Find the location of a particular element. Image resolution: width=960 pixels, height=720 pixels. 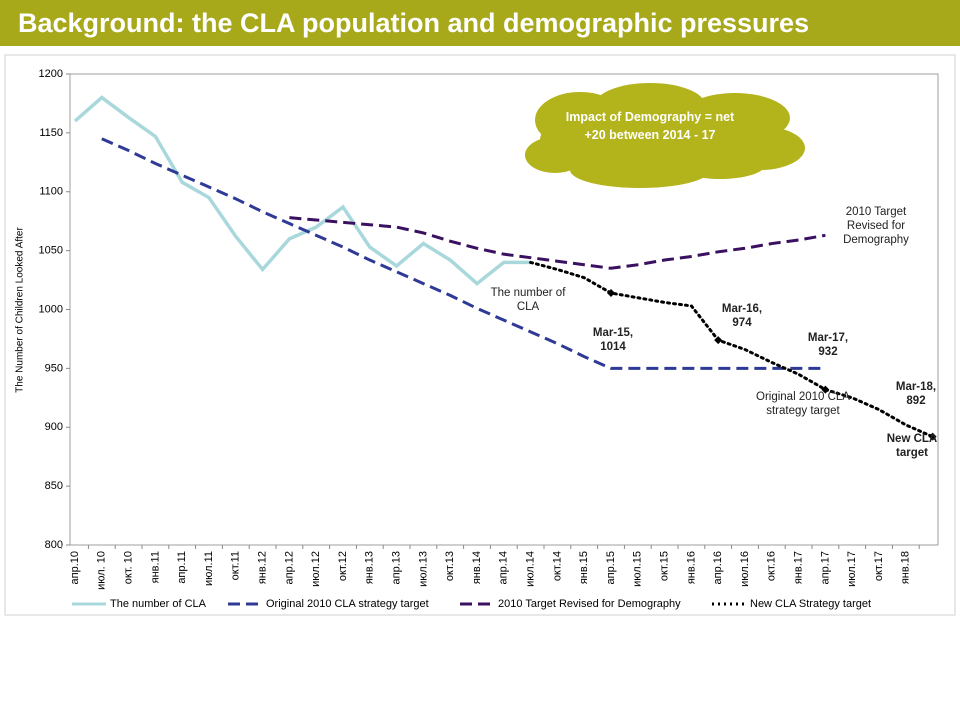

legend-label: The number of CLA is located at coordinates (158, 604).